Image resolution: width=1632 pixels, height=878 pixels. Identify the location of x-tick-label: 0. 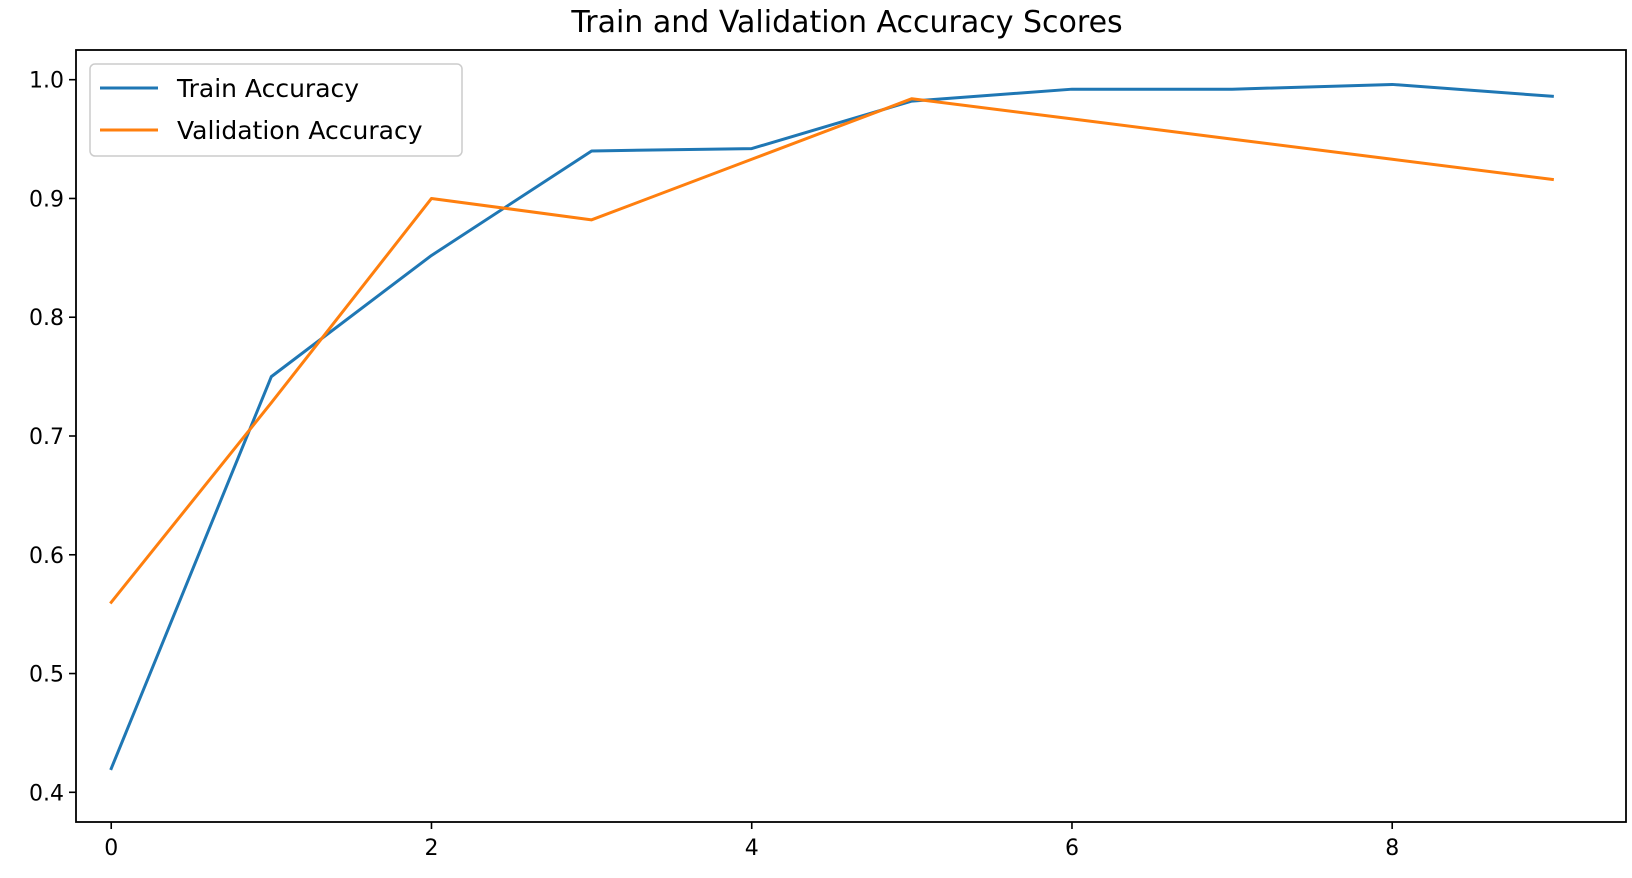
(111, 848).